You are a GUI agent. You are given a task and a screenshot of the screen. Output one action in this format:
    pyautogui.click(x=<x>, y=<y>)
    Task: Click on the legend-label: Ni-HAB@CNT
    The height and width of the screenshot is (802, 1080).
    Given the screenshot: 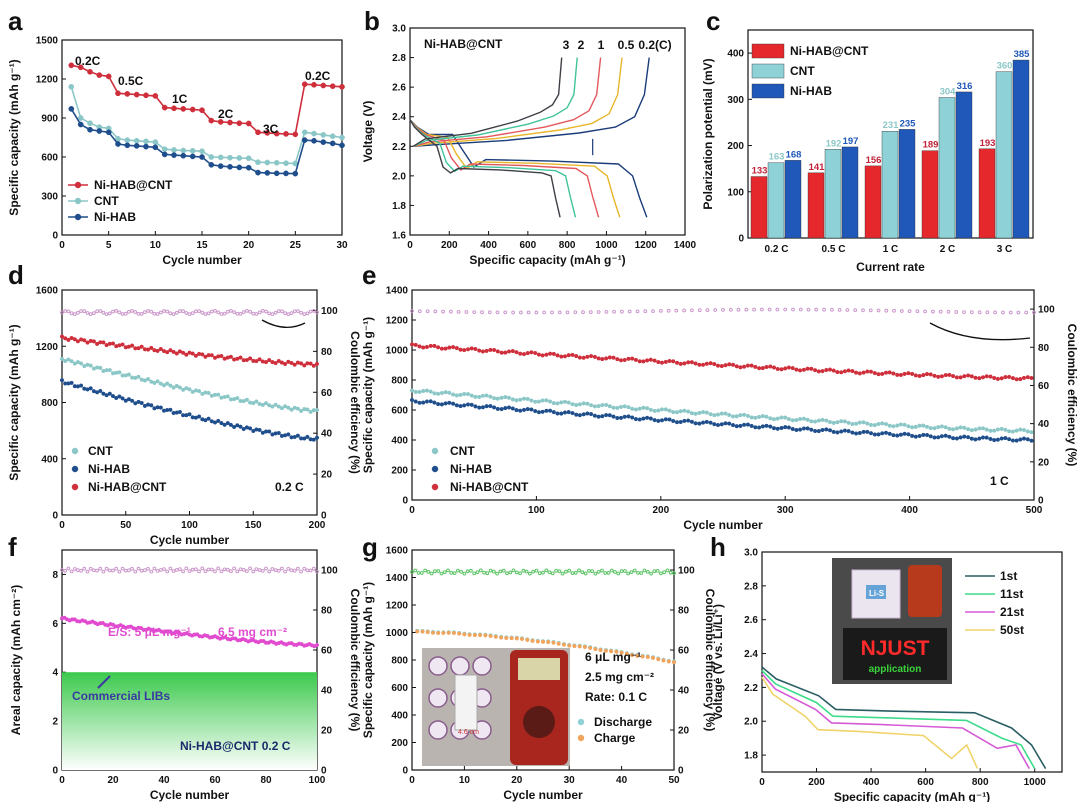 What is the action you would take?
    pyautogui.click(x=127, y=487)
    